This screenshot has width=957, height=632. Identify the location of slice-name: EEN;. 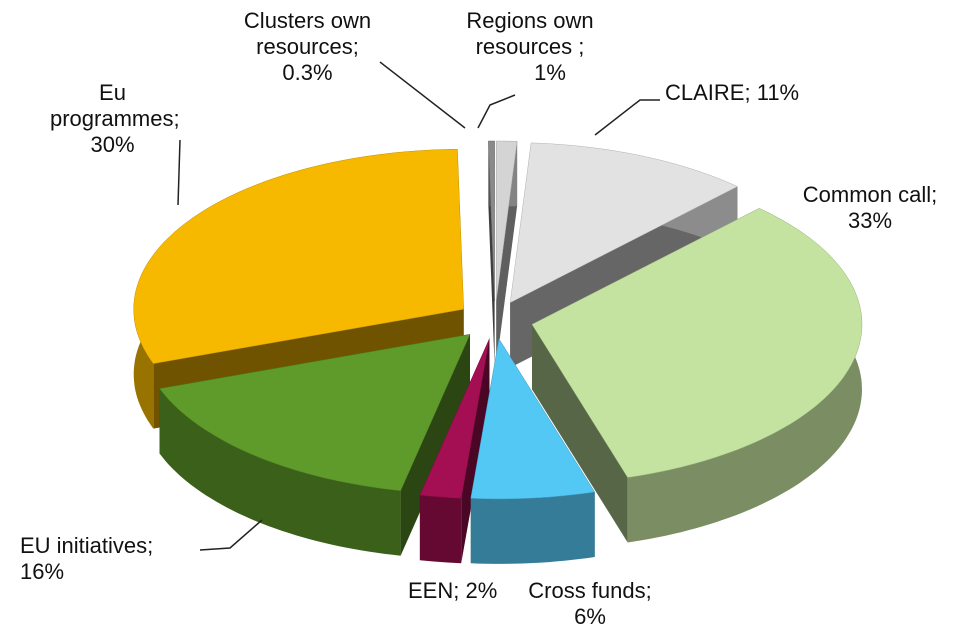
(434, 590).